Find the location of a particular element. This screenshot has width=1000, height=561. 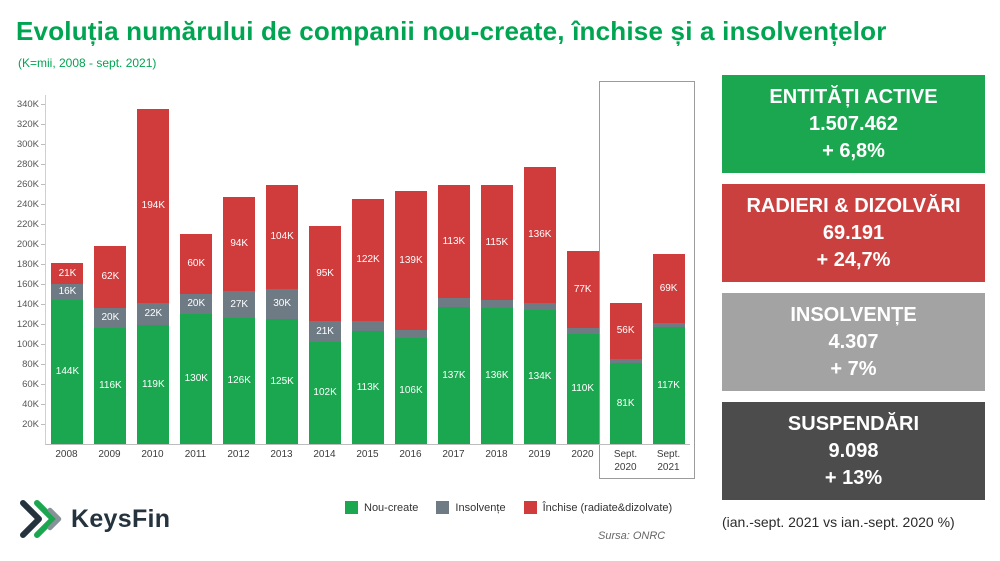

segment-value-label: 119K is located at coordinates (153, 384).